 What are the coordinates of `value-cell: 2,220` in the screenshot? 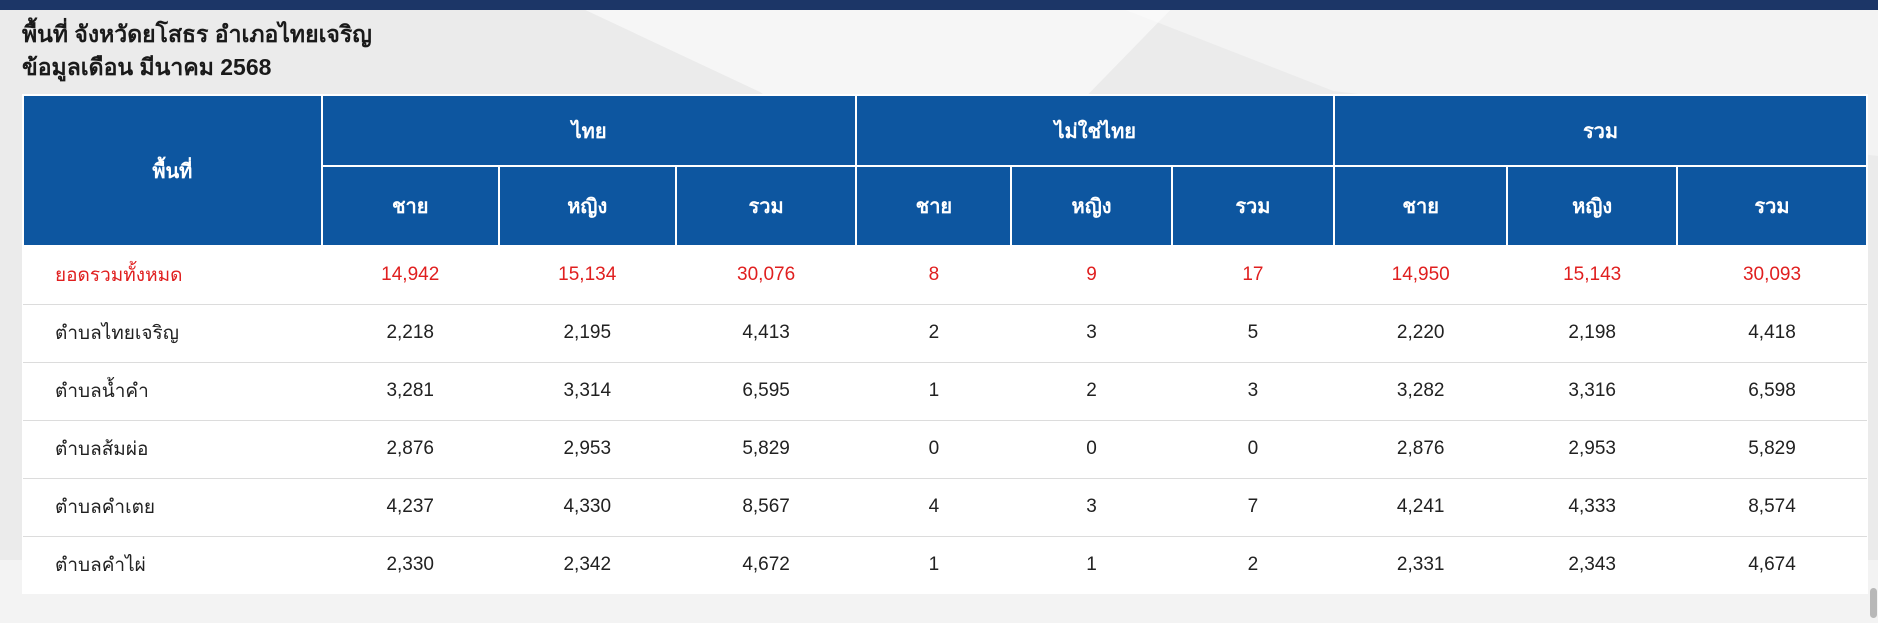 It's located at (1421, 332).